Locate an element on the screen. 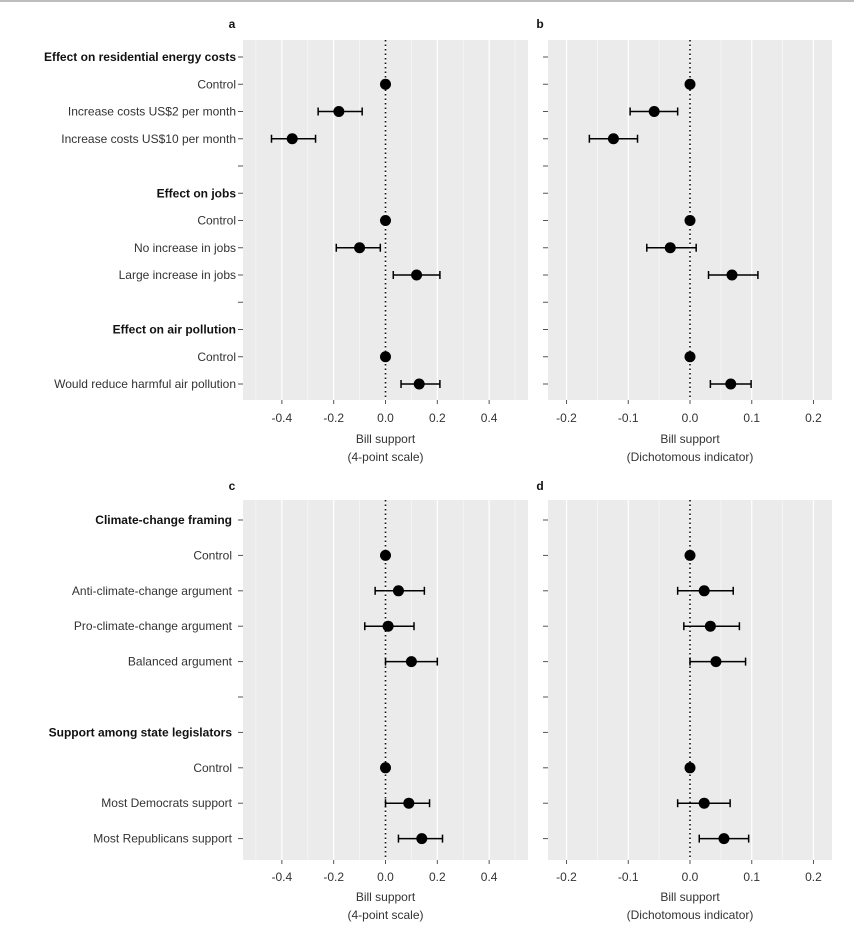  panel-label: d is located at coordinates (539, 486).